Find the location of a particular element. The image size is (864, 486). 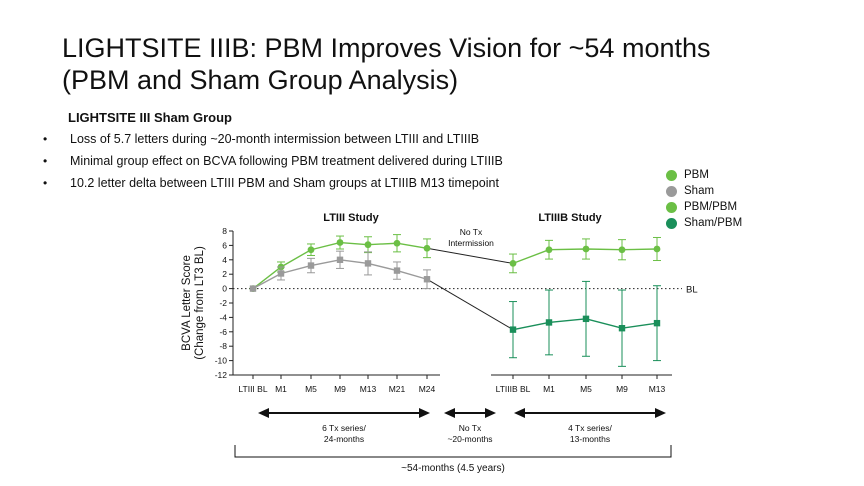

y-tick-label: 2 is located at coordinates (224, 274).